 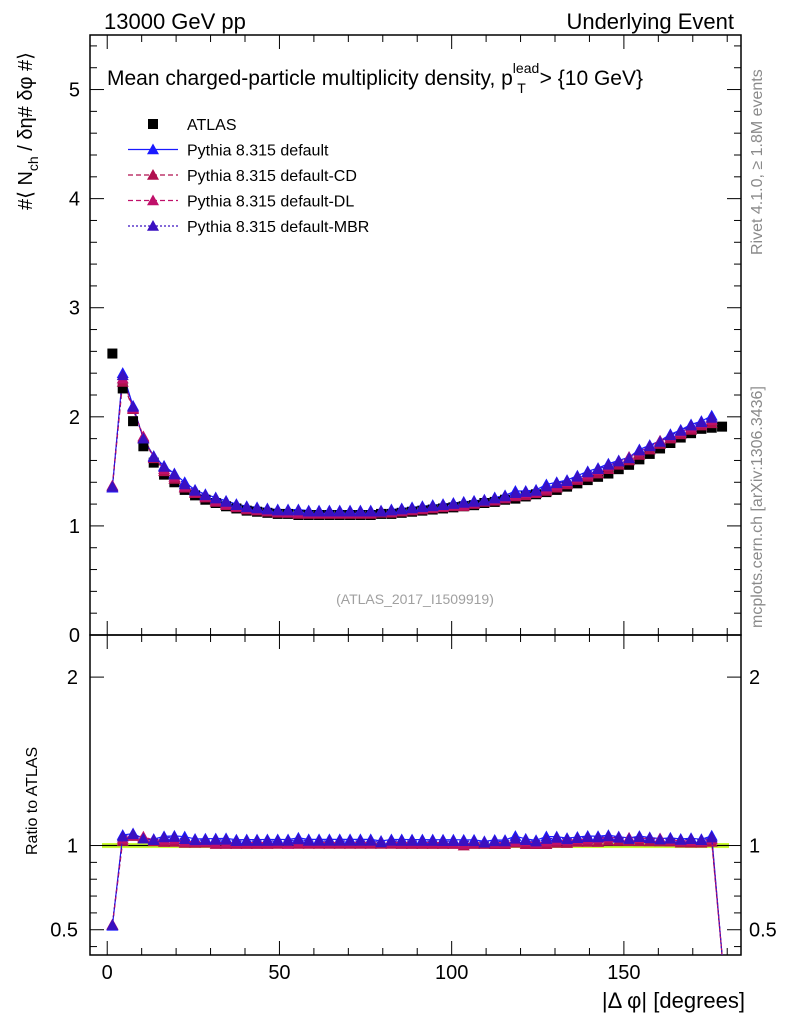 What do you see at coordinates (74, 91) in the screenshot?
I see `main-y-tick-label: 5` at bounding box center [74, 91].